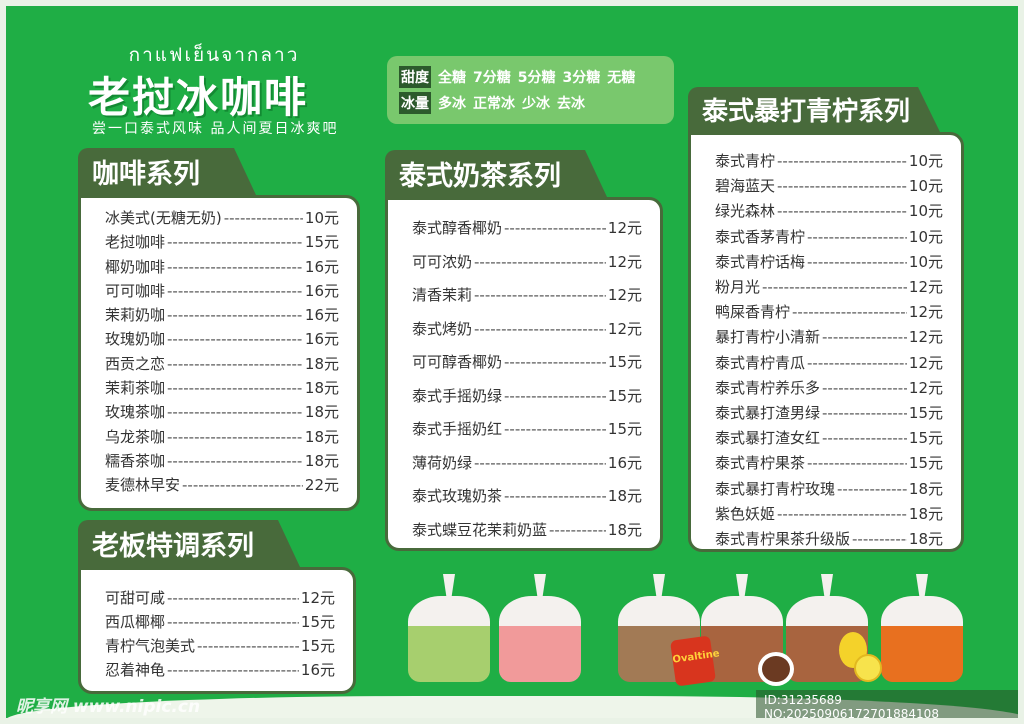 The height and width of the screenshot is (724, 1024). What do you see at coordinates (768, 413) in the screenshot?
I see `item-name: 泰式暴打渣男绿` at bounding box center [768, 413].